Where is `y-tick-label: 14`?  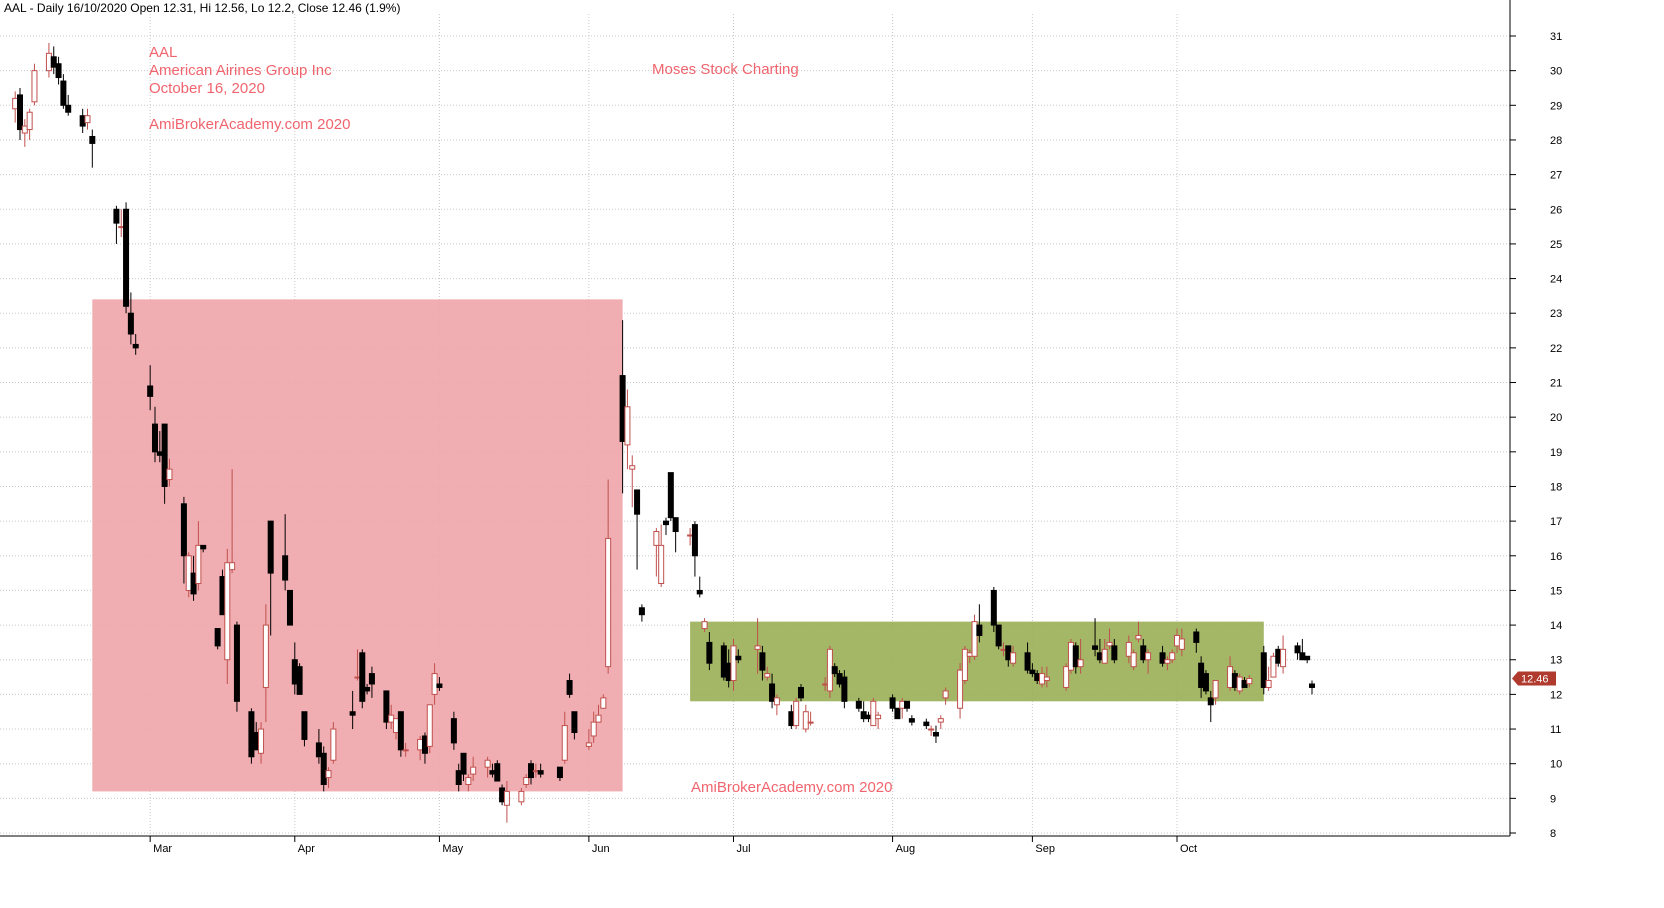 y-tick-label: 14 is located at coordinates (1556, 626).